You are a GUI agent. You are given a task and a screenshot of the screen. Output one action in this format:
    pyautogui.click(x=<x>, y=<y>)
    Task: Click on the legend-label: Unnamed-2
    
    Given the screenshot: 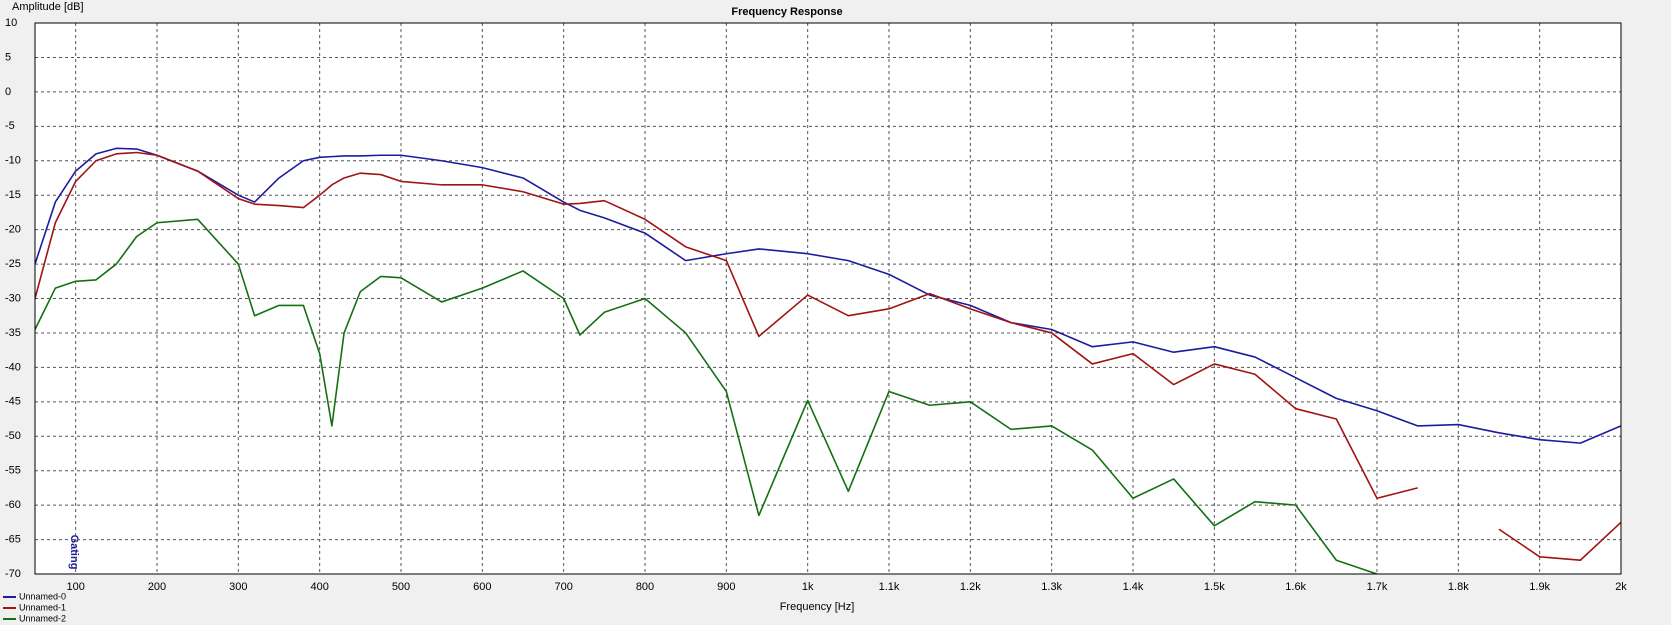 What is the action you would take?
    pyautogui.click(x=42, y=618)
    